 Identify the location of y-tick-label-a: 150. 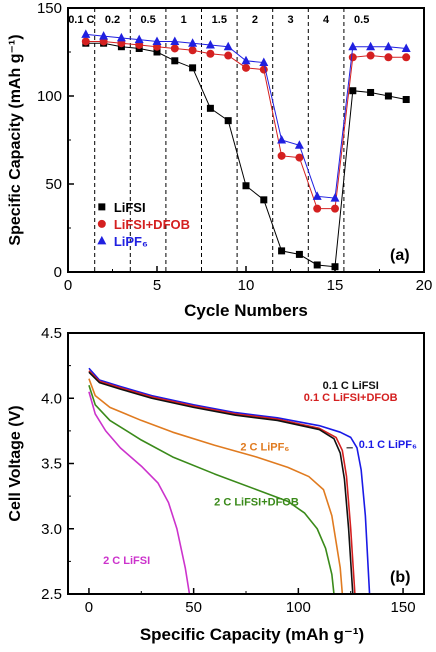
(49, 8).